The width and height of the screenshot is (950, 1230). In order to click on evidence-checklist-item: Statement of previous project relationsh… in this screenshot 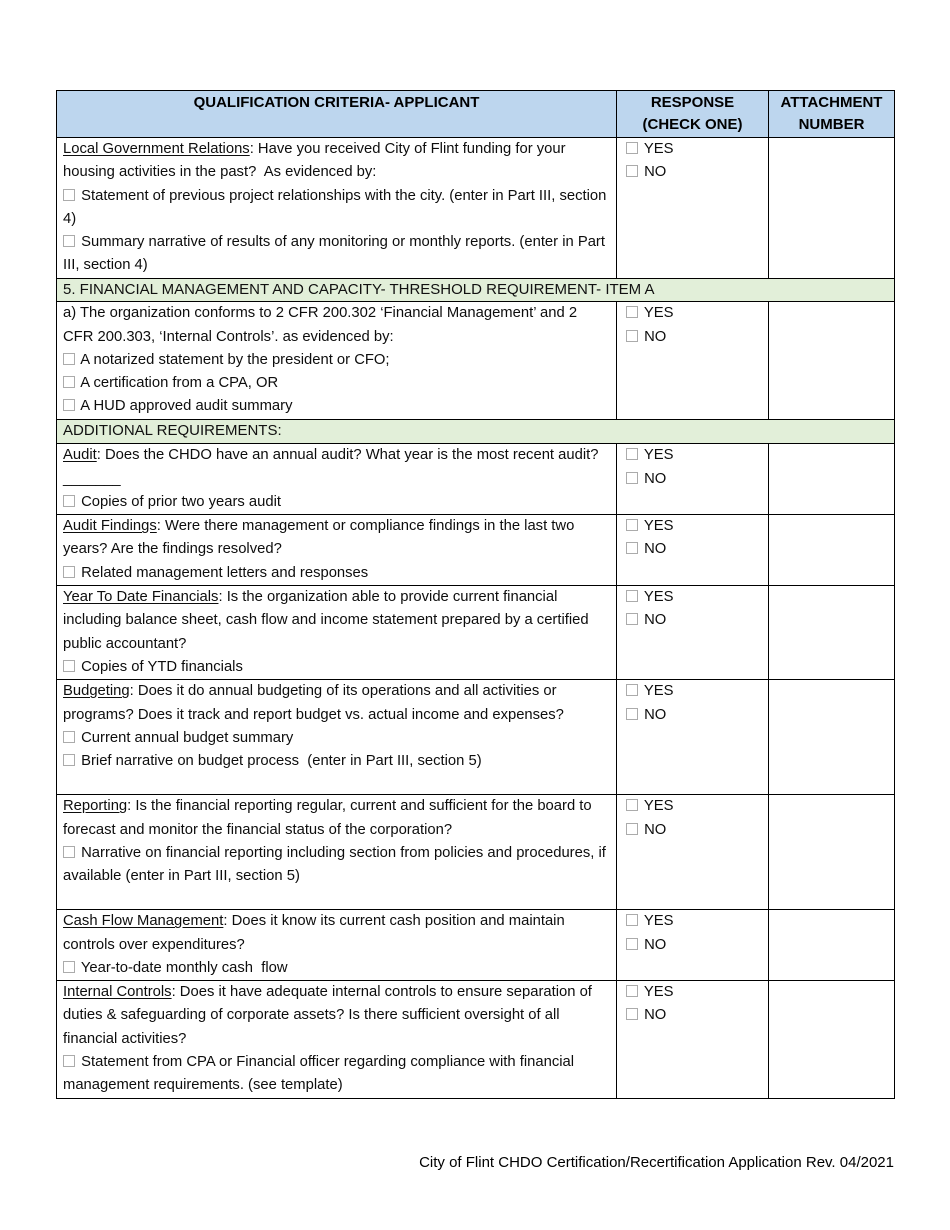, I will do `click(337, 207)`.